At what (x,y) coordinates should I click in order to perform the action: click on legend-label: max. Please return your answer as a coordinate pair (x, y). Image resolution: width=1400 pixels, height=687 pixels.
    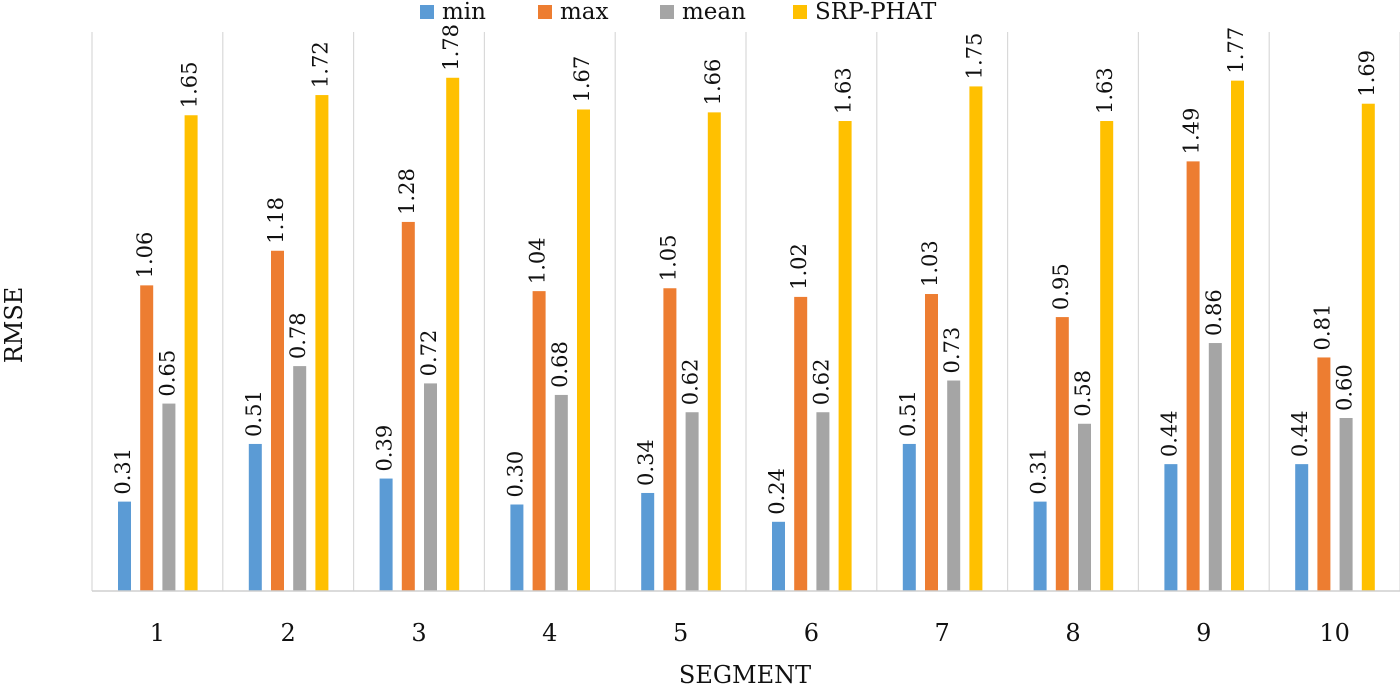
    Looking at the image, I should click on (584, 12).